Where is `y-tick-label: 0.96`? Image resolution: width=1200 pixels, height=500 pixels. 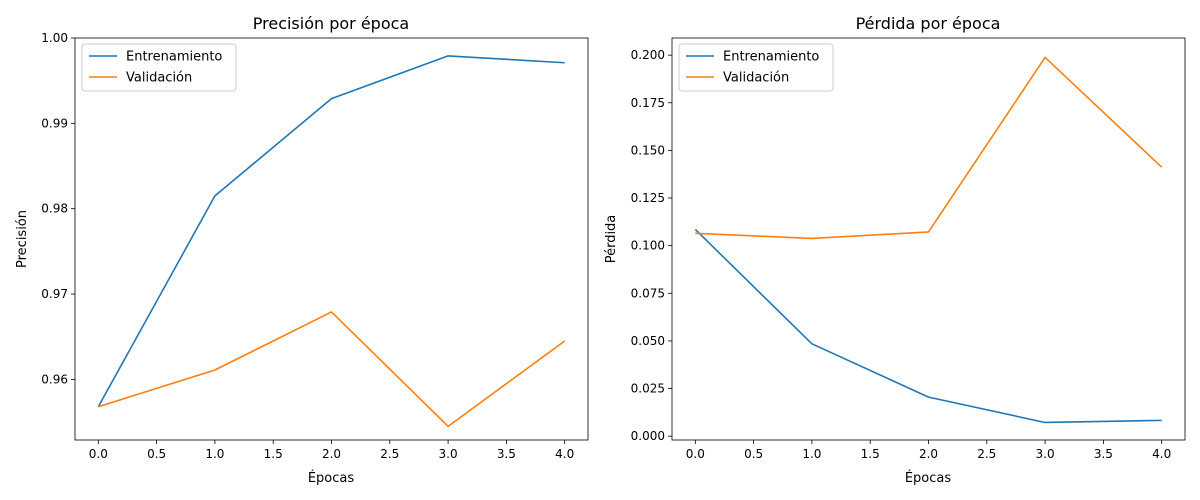
y-tick-label: 0.96 is located at coordinates (54, 379).